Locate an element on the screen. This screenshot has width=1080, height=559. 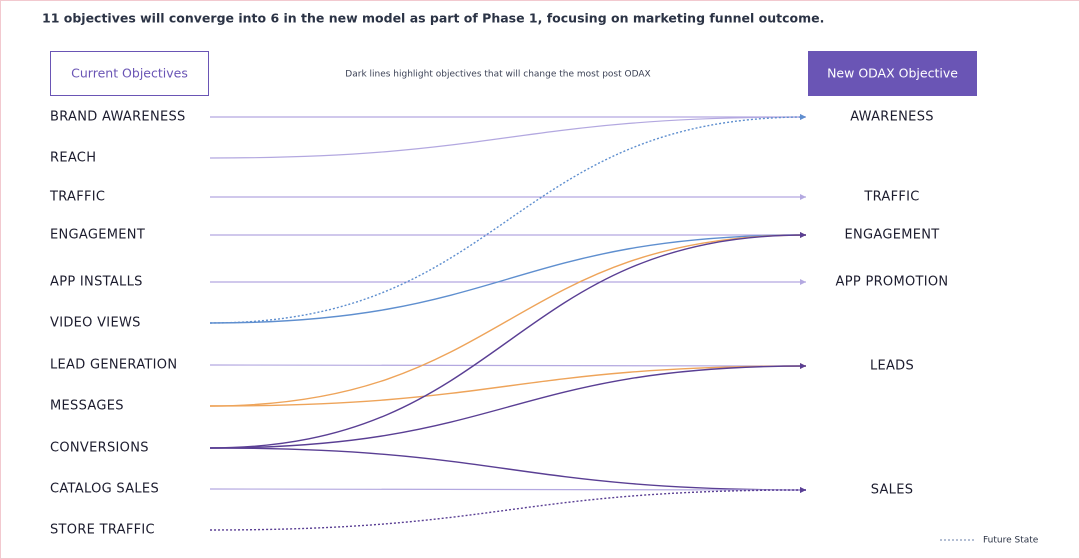
new-header-box is located at coordinates (892, 73).